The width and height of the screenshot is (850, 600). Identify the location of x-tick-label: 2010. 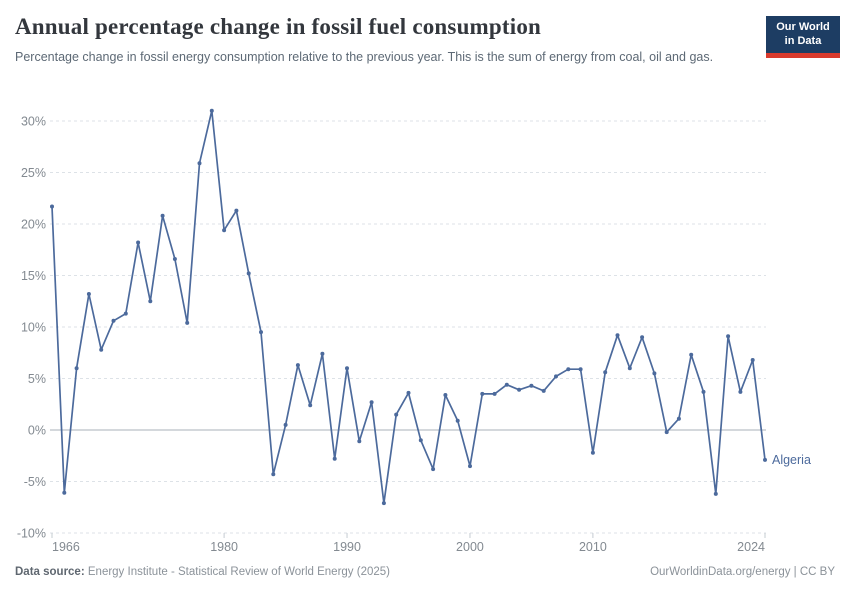
(593, 547).